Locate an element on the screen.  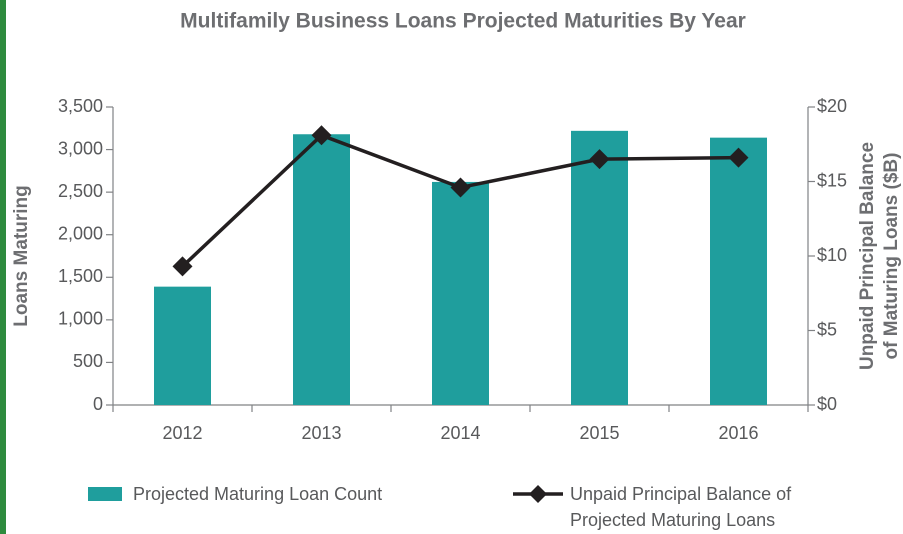
x-tick-label: 2013 is located at coordinates (321, 433).